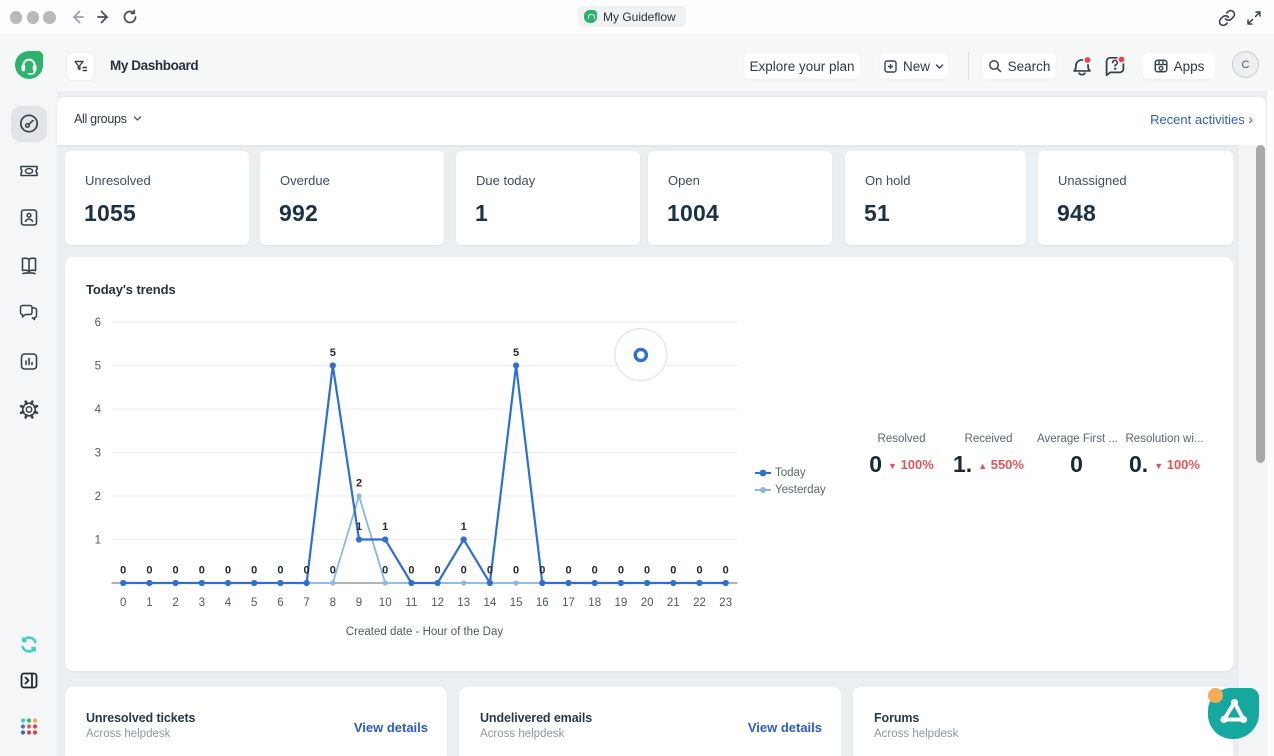 This screenshot has height=756, width=1274. I want to click on svg-text: 15, so click(516, 603).